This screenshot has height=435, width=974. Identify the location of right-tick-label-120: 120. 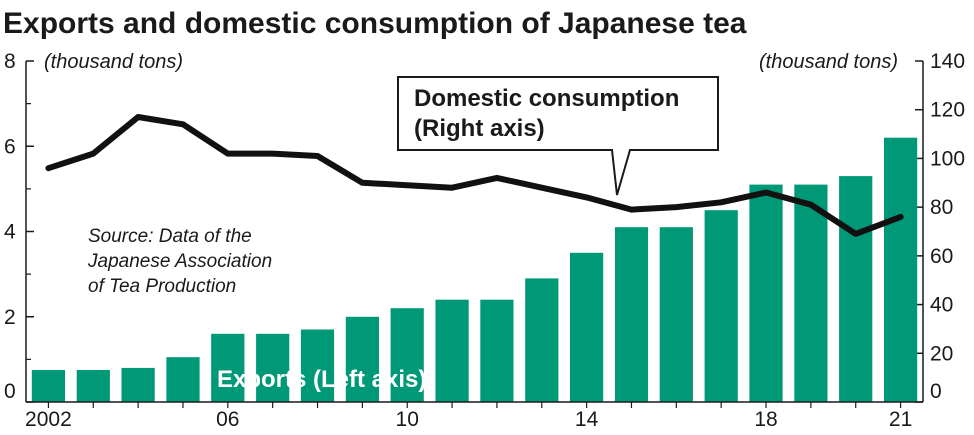
(947, 110).